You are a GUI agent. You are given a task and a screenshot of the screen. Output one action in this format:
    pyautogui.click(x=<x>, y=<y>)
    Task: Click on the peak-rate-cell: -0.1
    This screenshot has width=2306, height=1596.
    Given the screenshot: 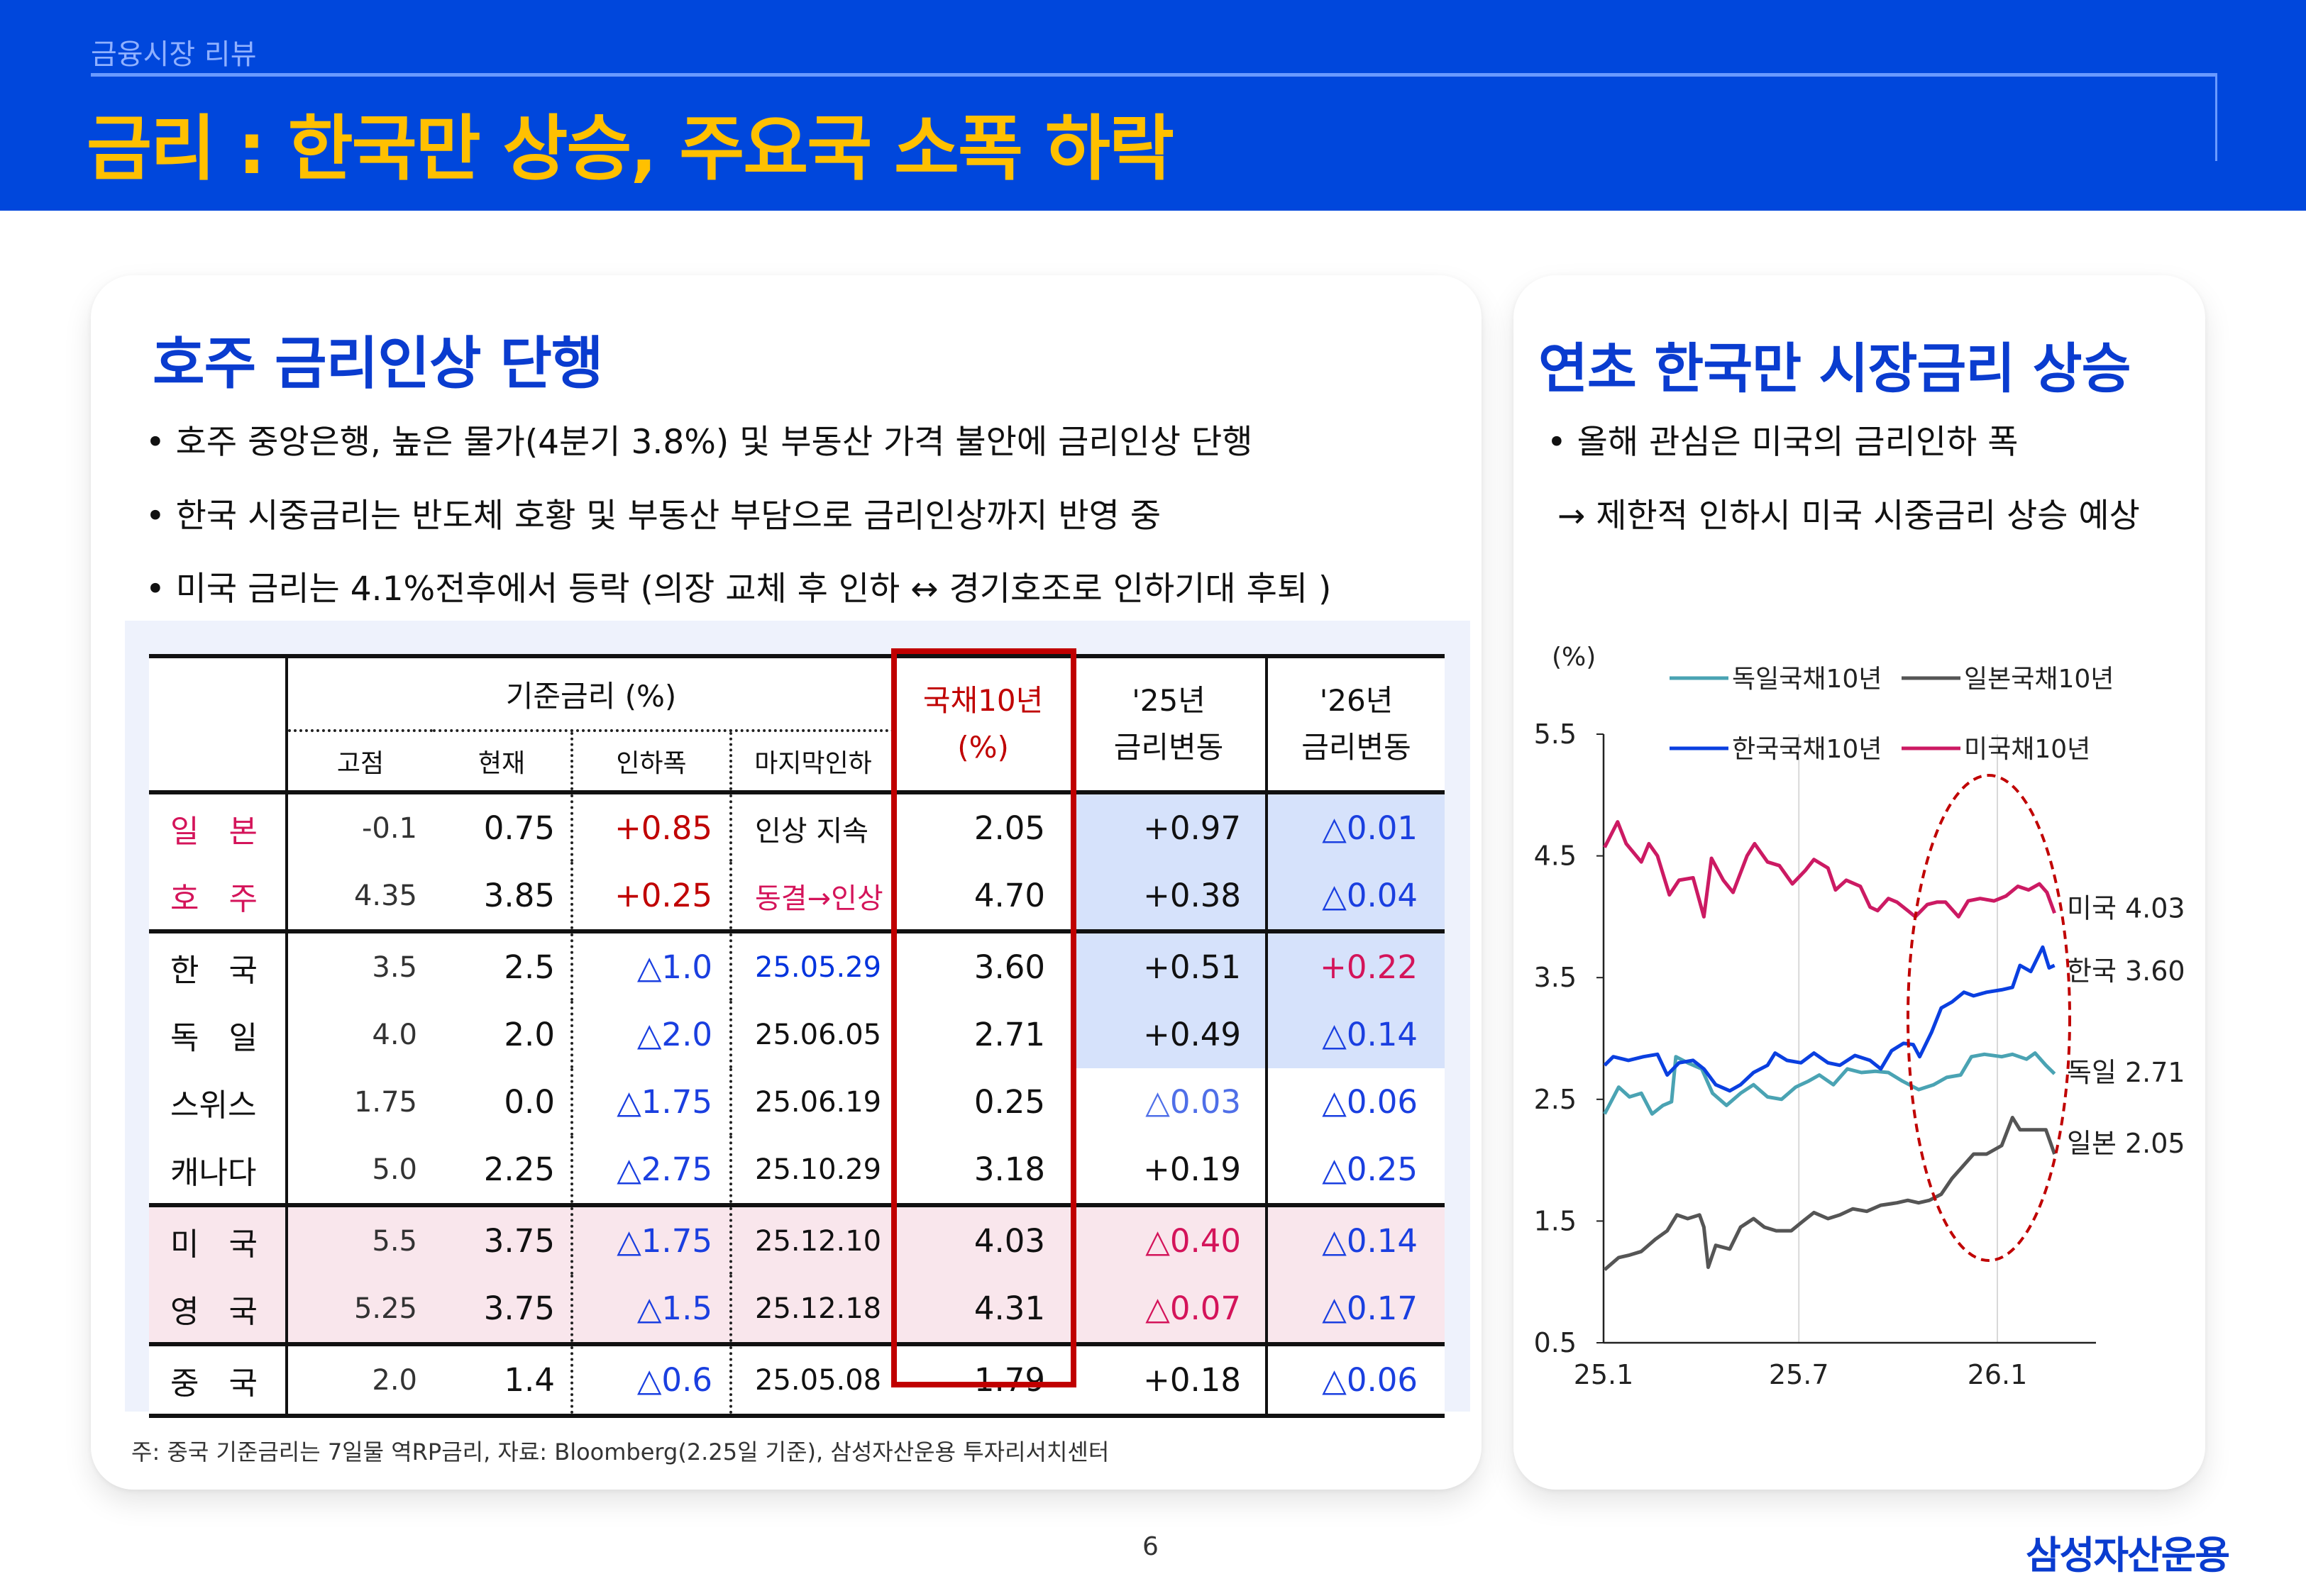 What is the action you would take?
    pyautogui.click(x=360, y=826)
    